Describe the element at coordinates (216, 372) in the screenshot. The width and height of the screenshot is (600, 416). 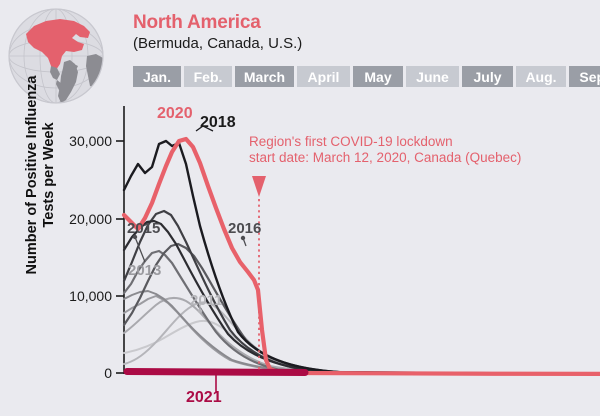
I see `series-line-2021` at that location.